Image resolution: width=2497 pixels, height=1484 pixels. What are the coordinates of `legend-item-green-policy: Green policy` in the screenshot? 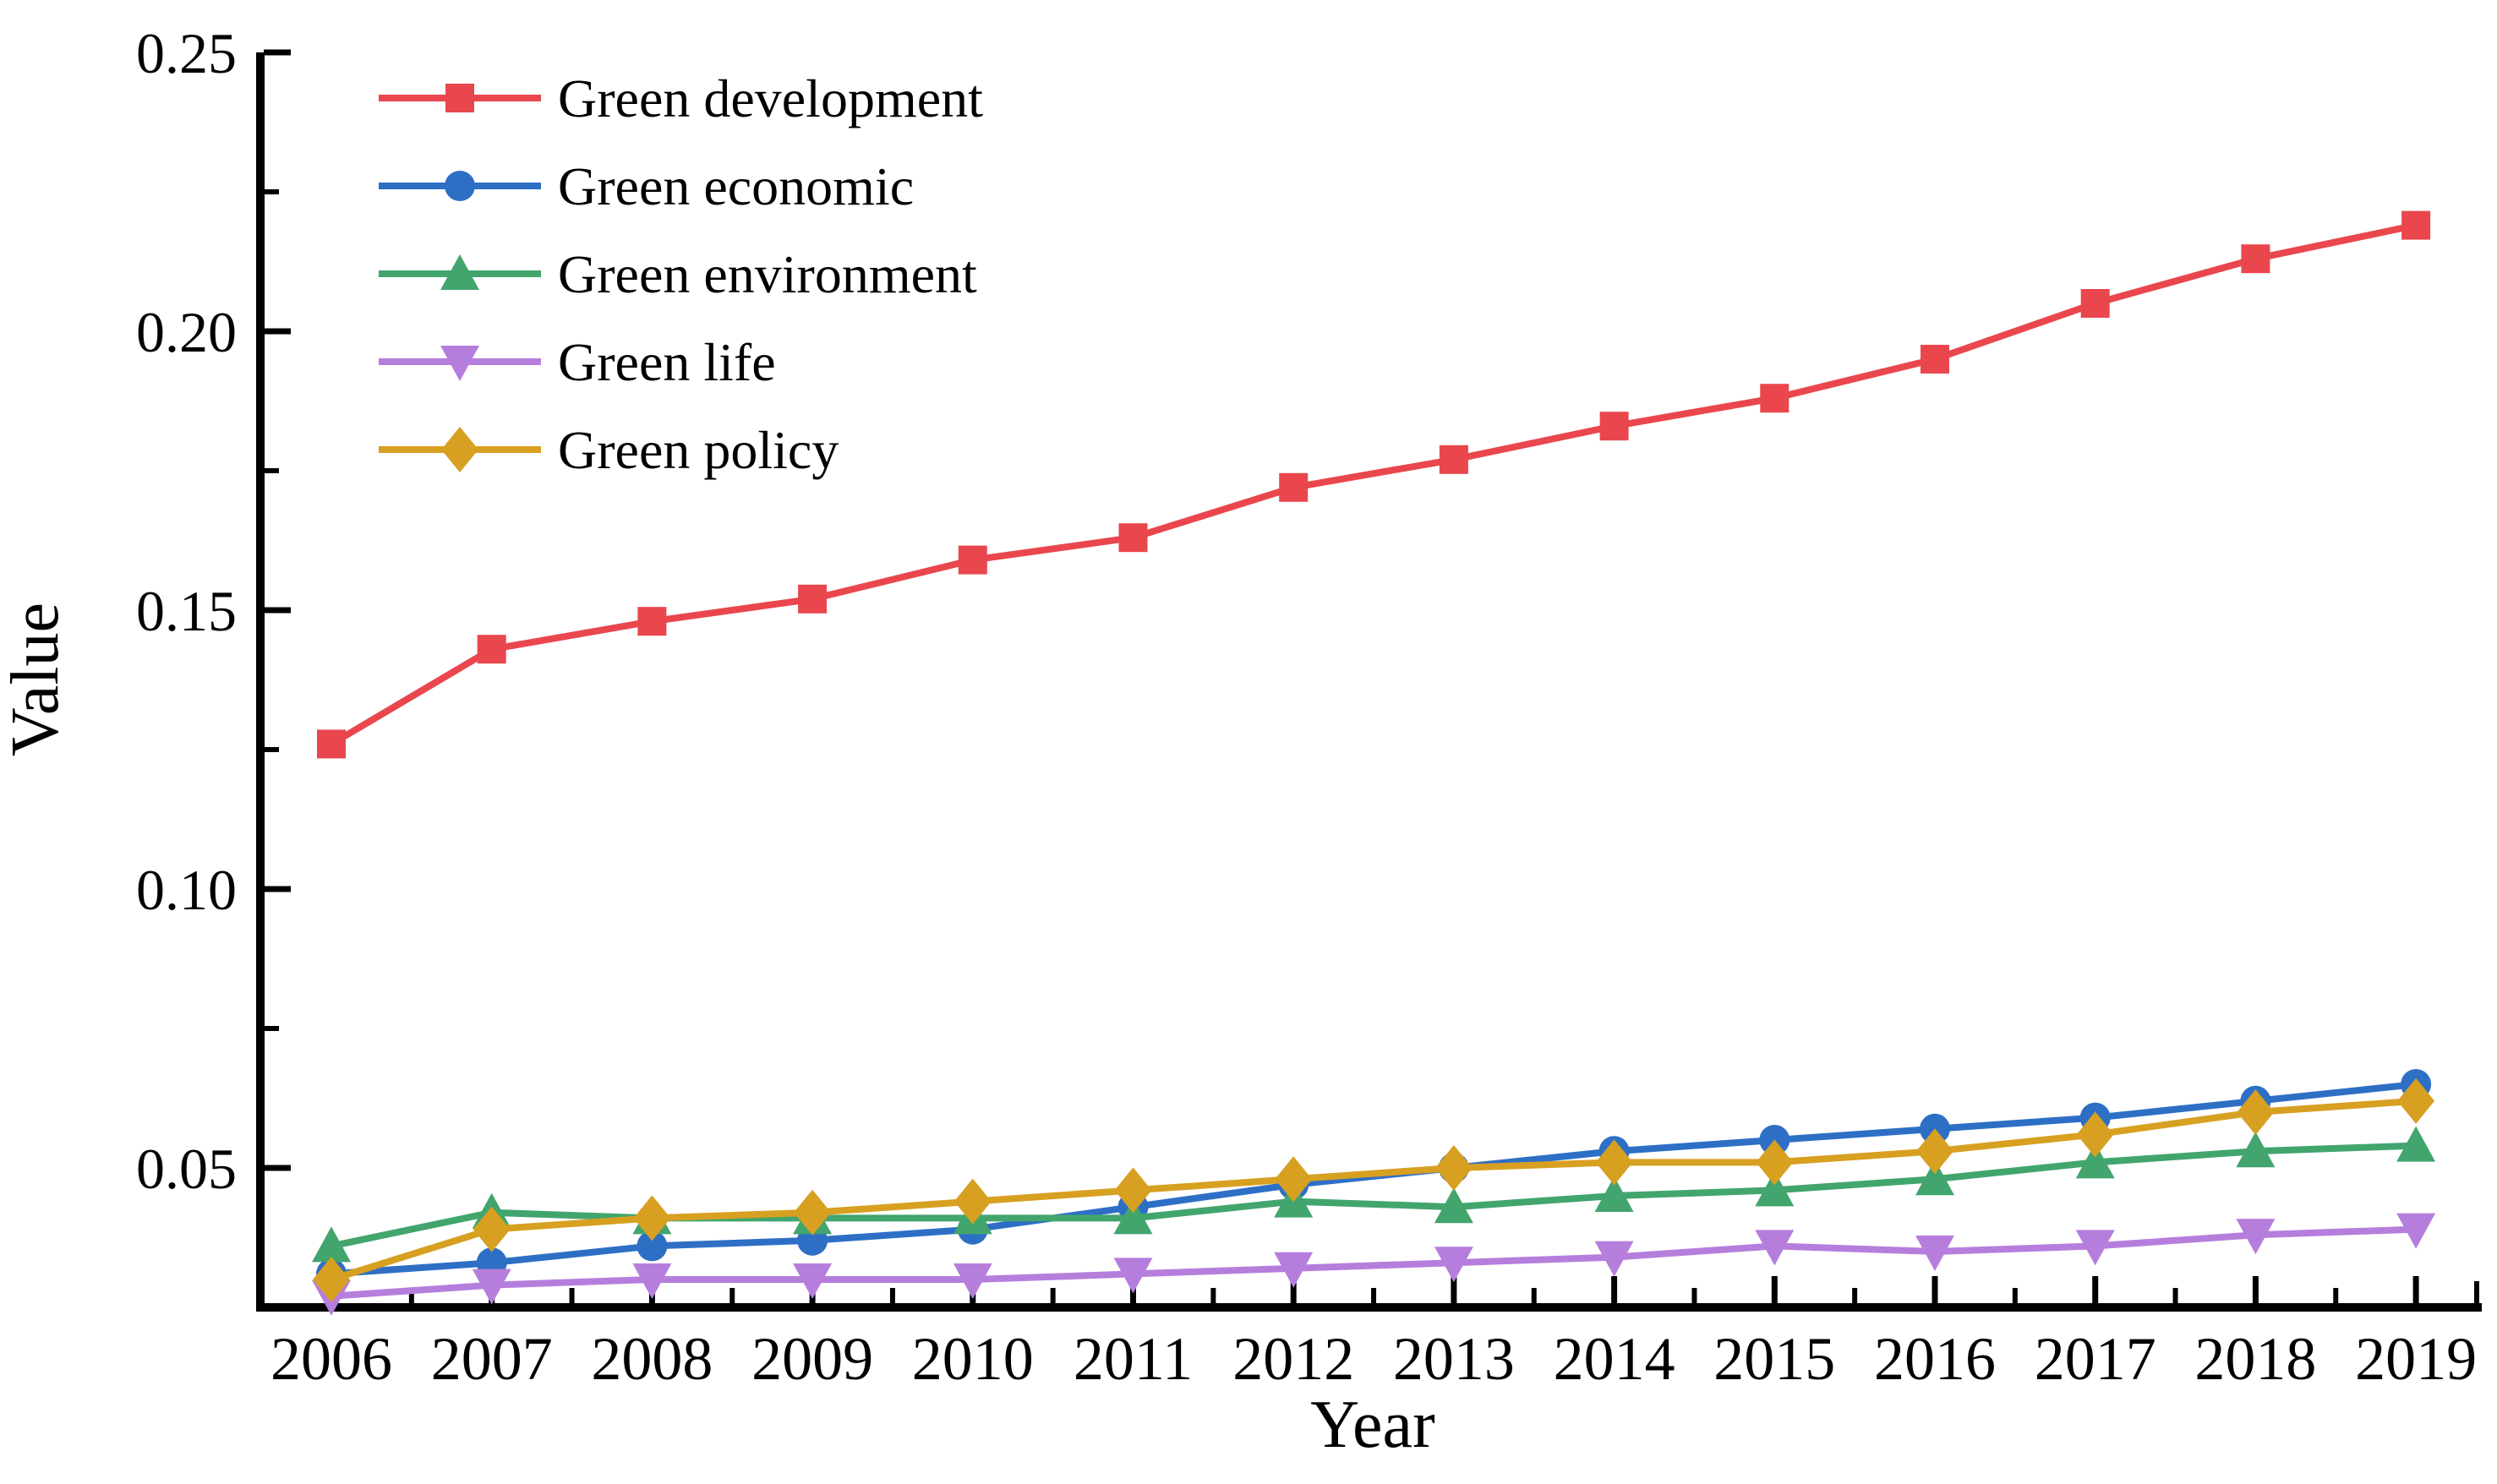 It's located at (609, 450).